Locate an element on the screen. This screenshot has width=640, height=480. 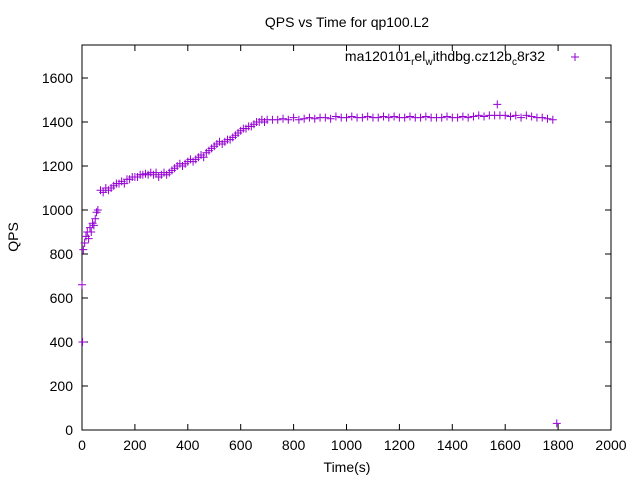
chart-title: QPS vs Time for qp100.L2 is located at coordinates (347, 22).